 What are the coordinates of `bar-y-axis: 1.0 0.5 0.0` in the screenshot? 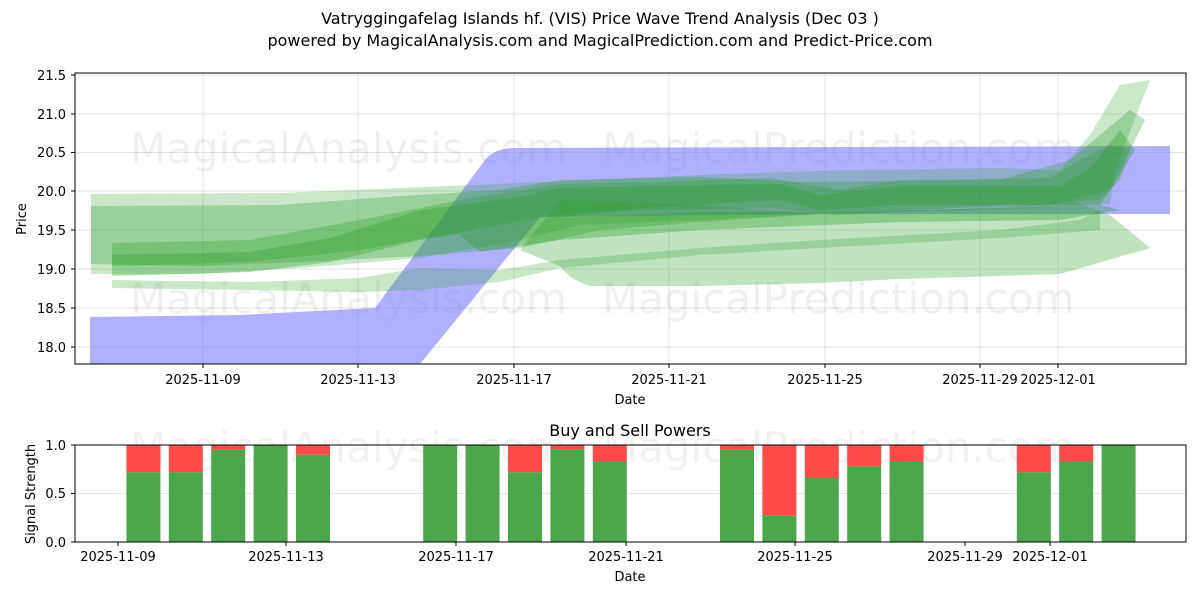 It's located at (60, 495).